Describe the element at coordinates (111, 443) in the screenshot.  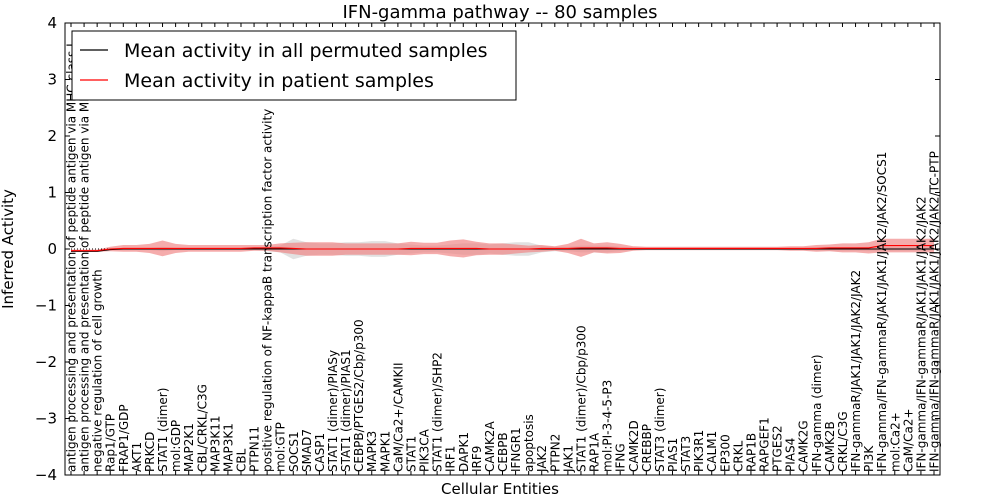
I see `x-tick-label: Rap1/GTP` at that location.